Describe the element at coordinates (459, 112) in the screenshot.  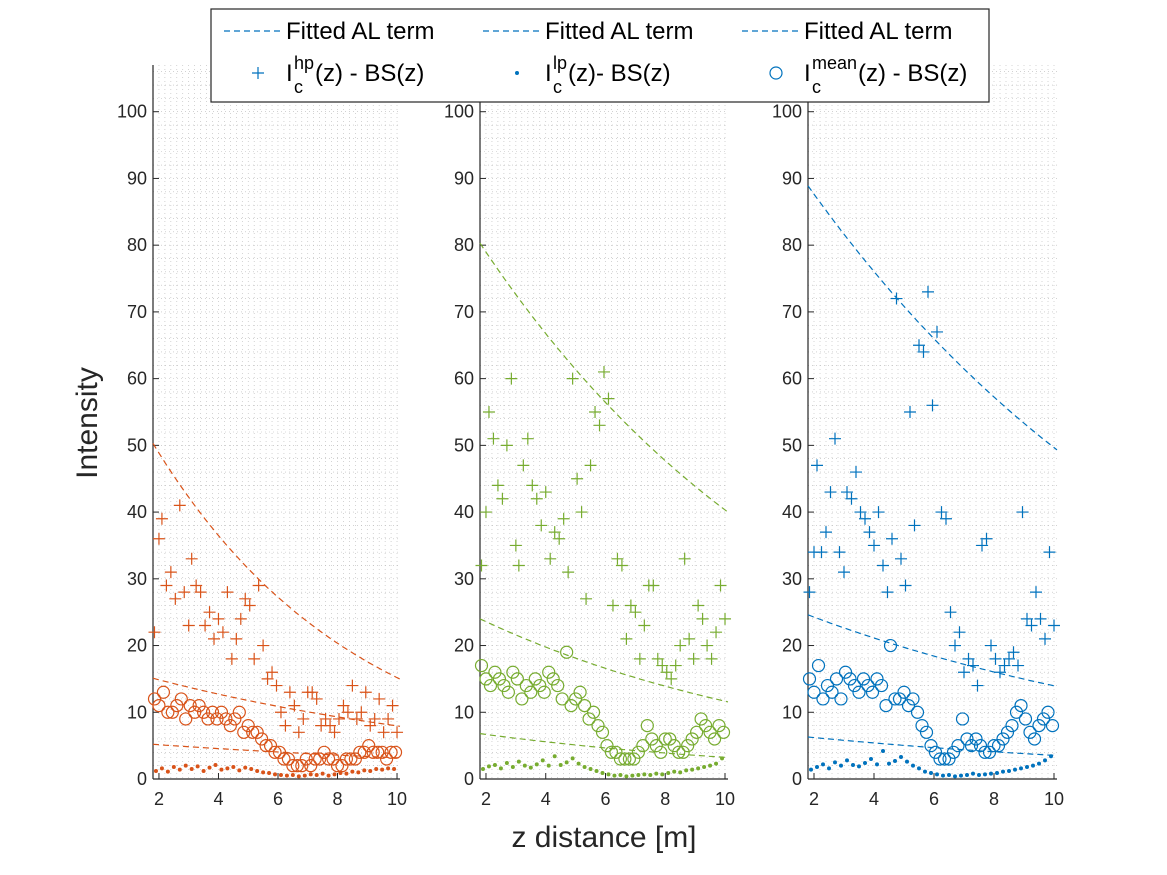
I see `y-tick-label: 100` at that location.